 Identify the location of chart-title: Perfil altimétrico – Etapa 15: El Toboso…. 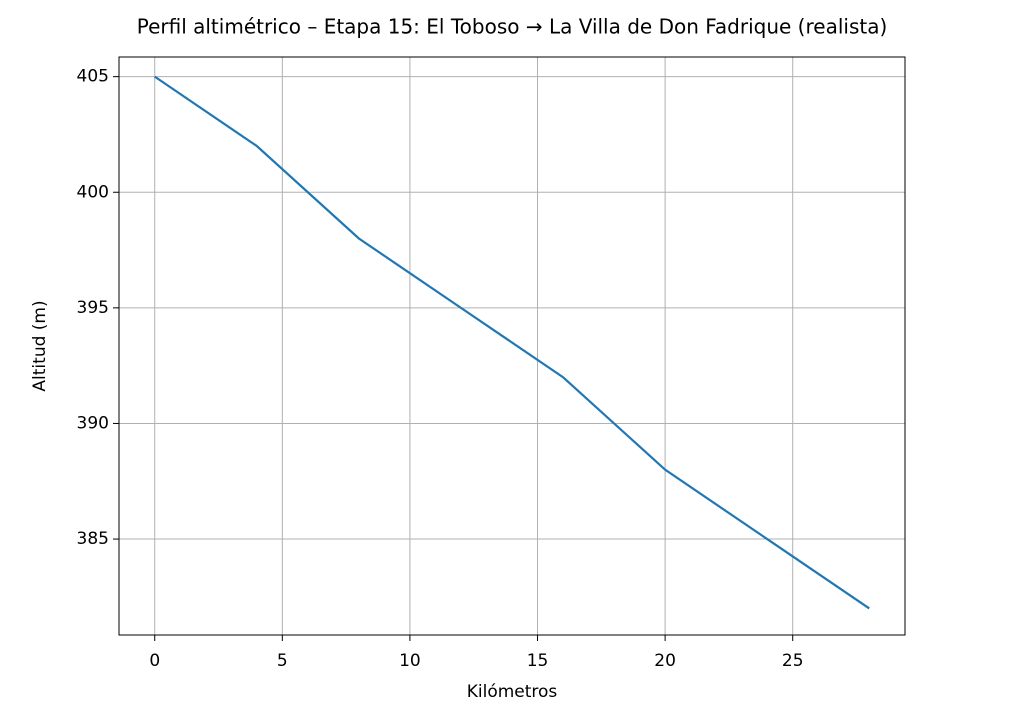
(512, 27).